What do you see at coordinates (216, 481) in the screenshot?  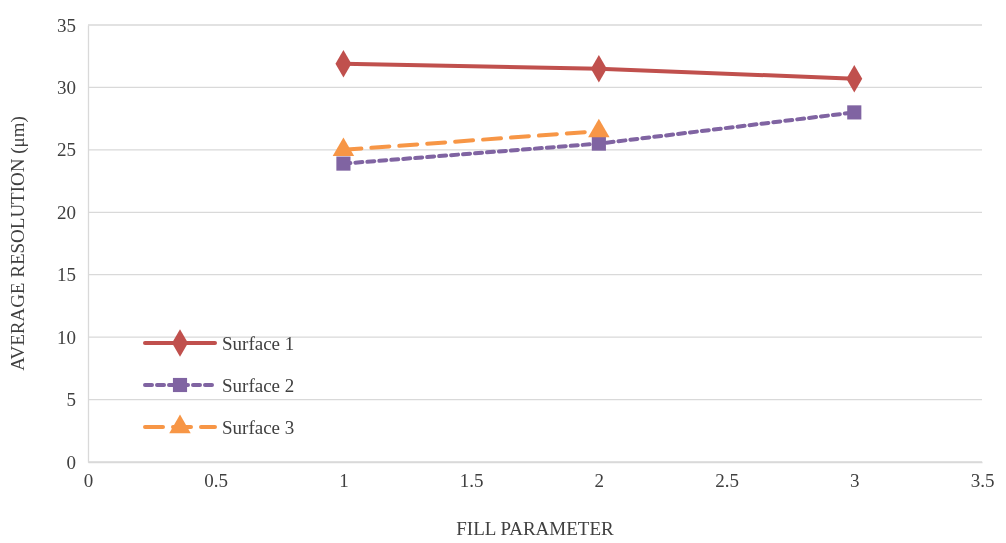 I see `x-tick-label: 0.5` at bounding box center [216, 481].